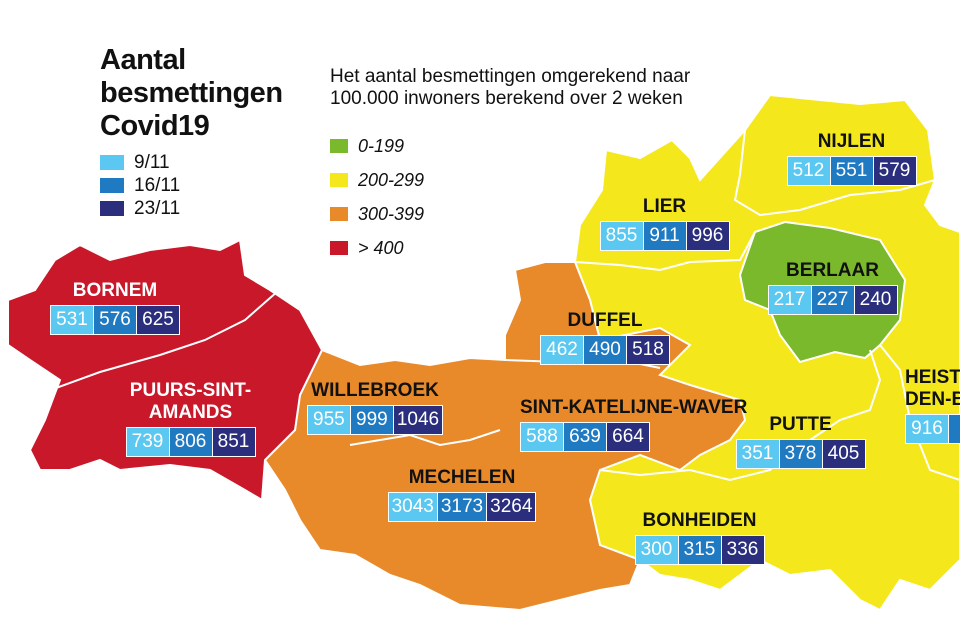 The height and width of the screenshot is (640, 960). What do you see at coordinates (152, 162) in the screenshot?
I see `date-legend-label: 9/11` at bounding box center [152, 162].